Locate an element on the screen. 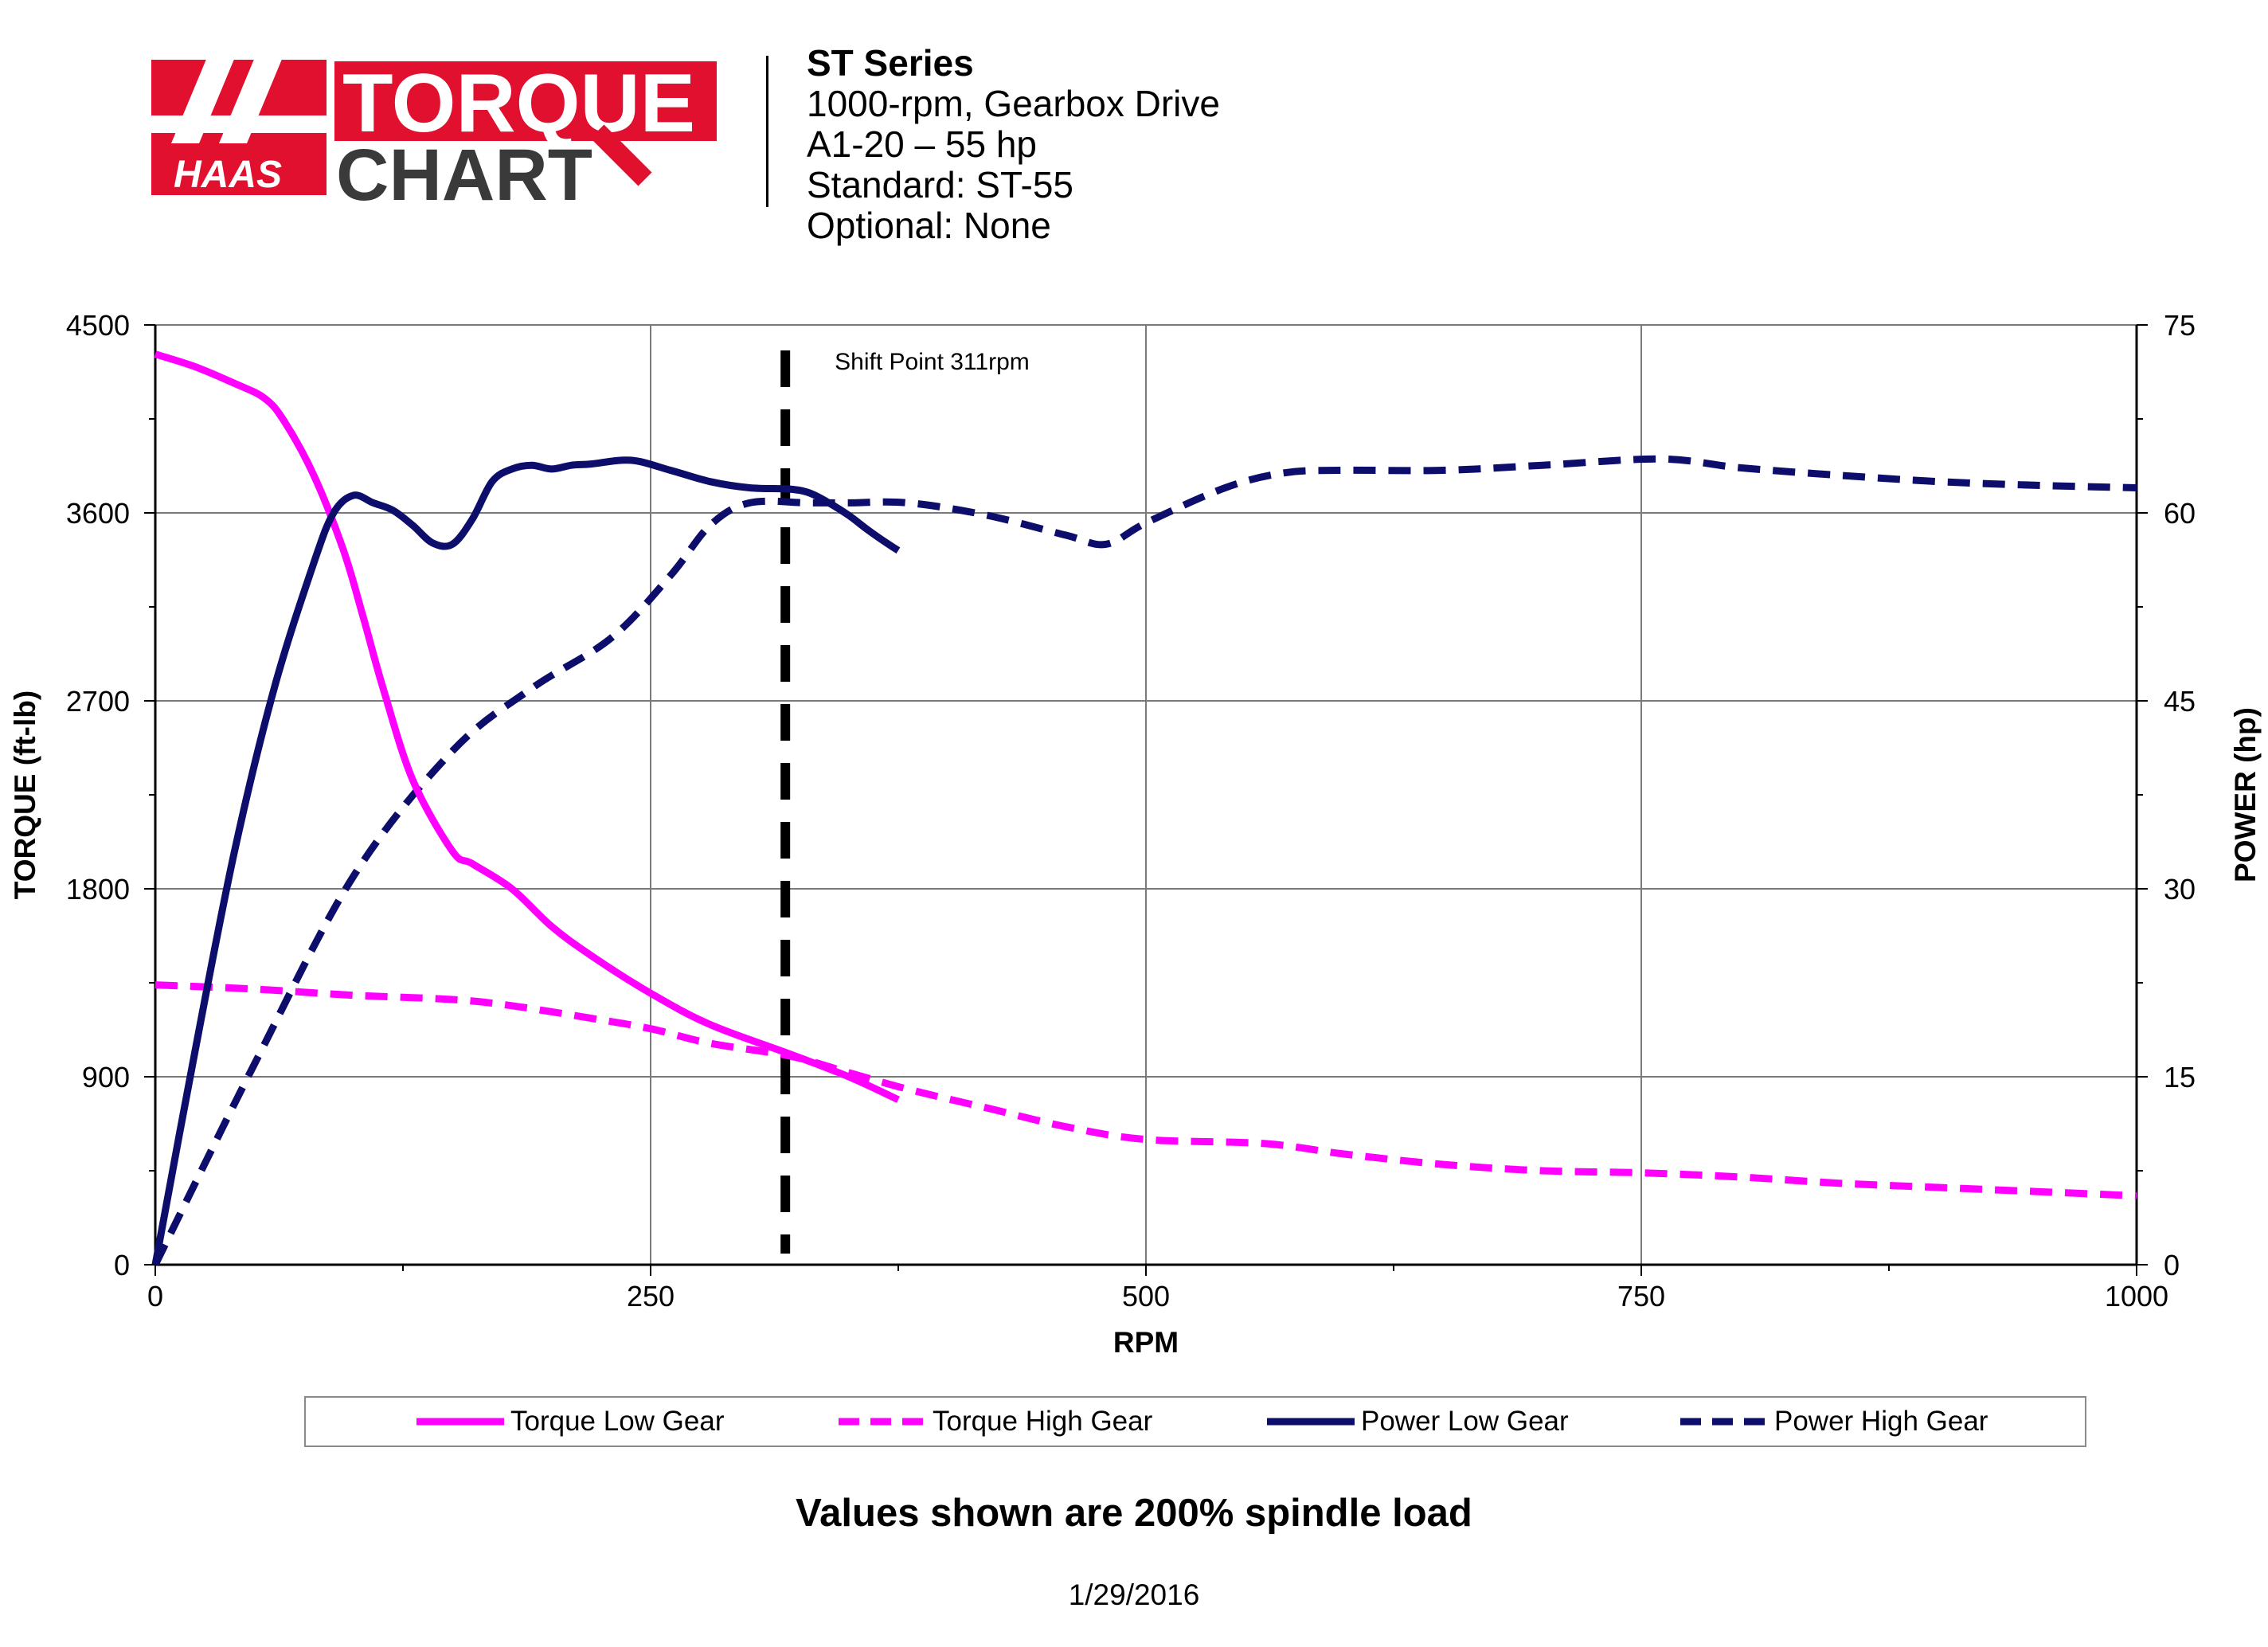 Image resolution: width=2268 pixels, height=1647 pixels. y-tick-label-right: 15 is located at coordinates (2180, 1077).